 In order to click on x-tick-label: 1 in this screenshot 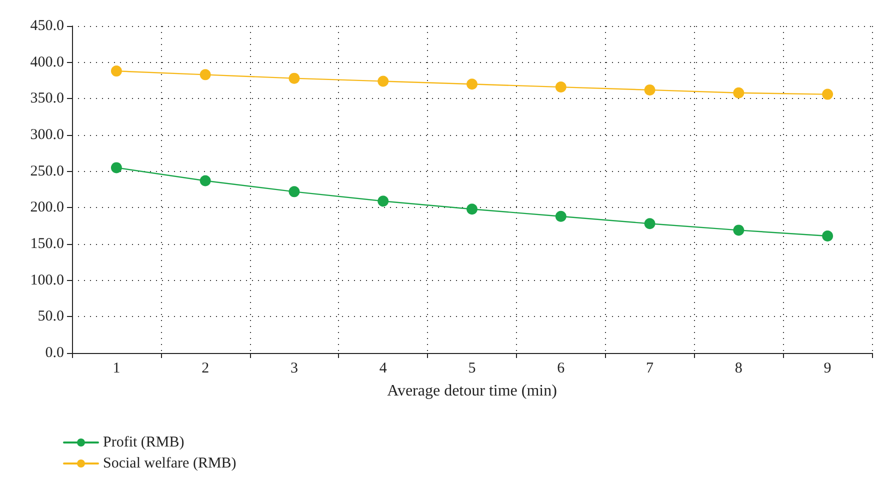, I will do `click(116, 368)`.